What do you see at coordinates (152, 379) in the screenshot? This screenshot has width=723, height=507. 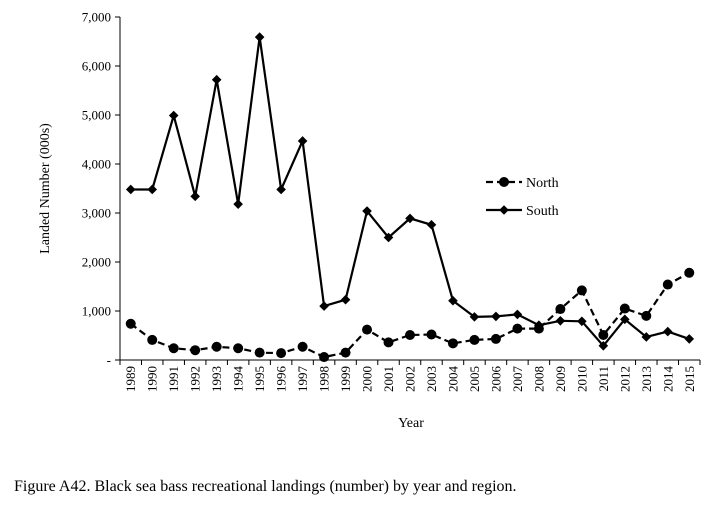 I see `x-tick-label: 1990` at bounding box center [152, 379].